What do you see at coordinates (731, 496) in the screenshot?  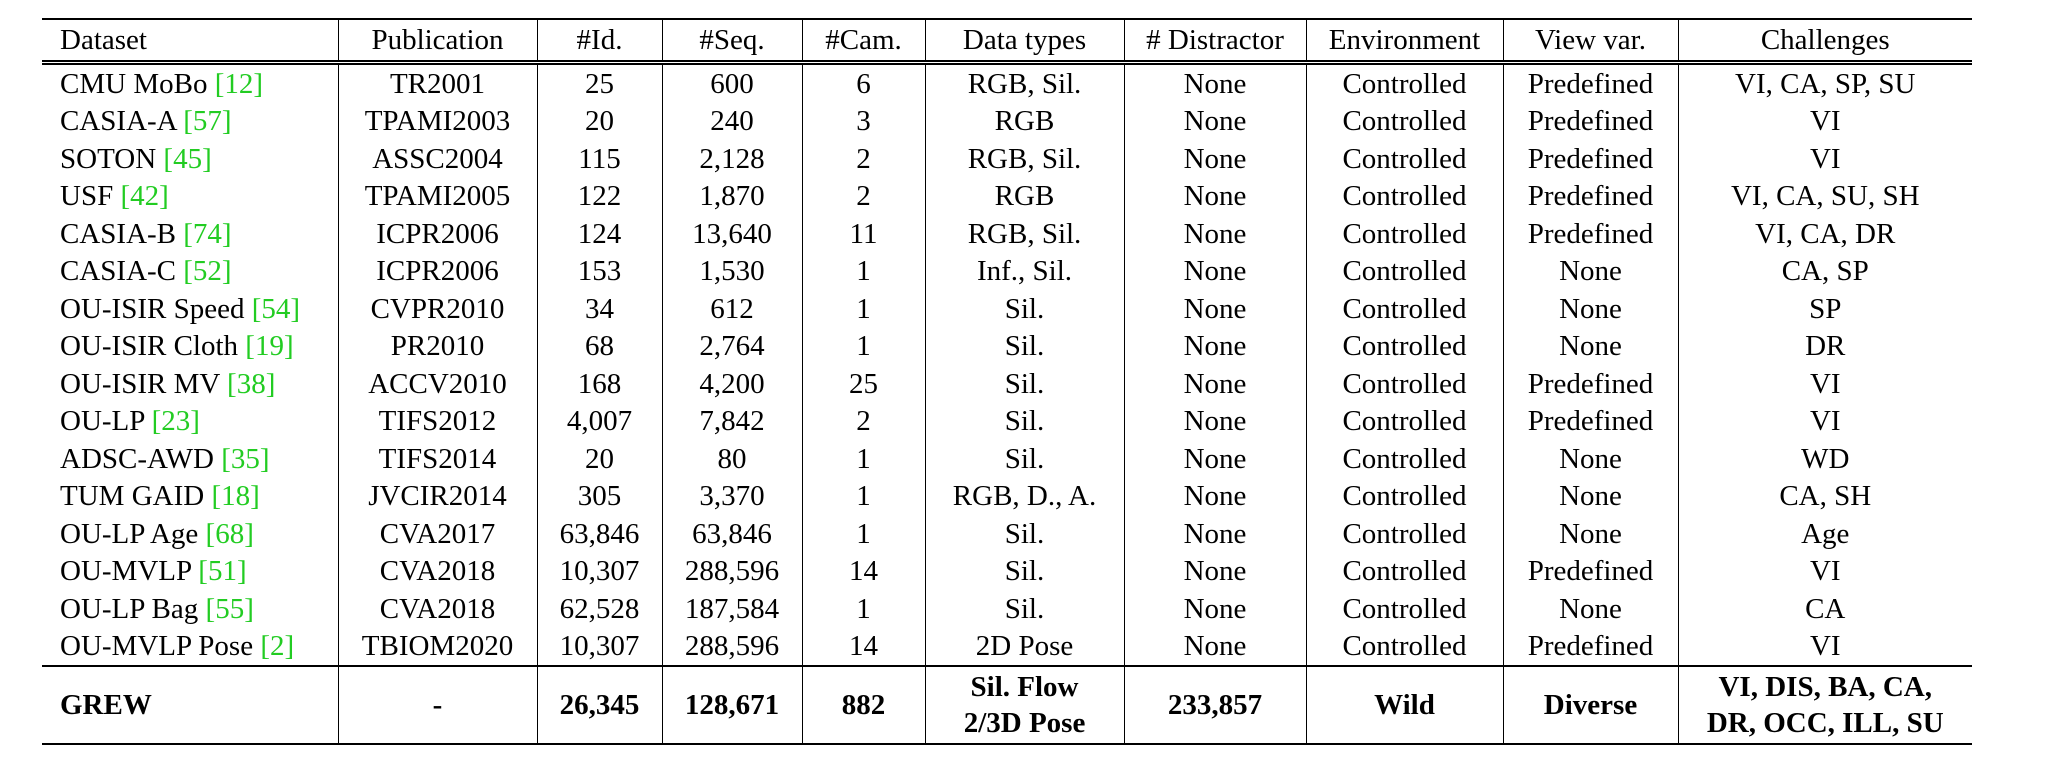 I see `table-cell: 3,370` at bounding box center [731, 496].